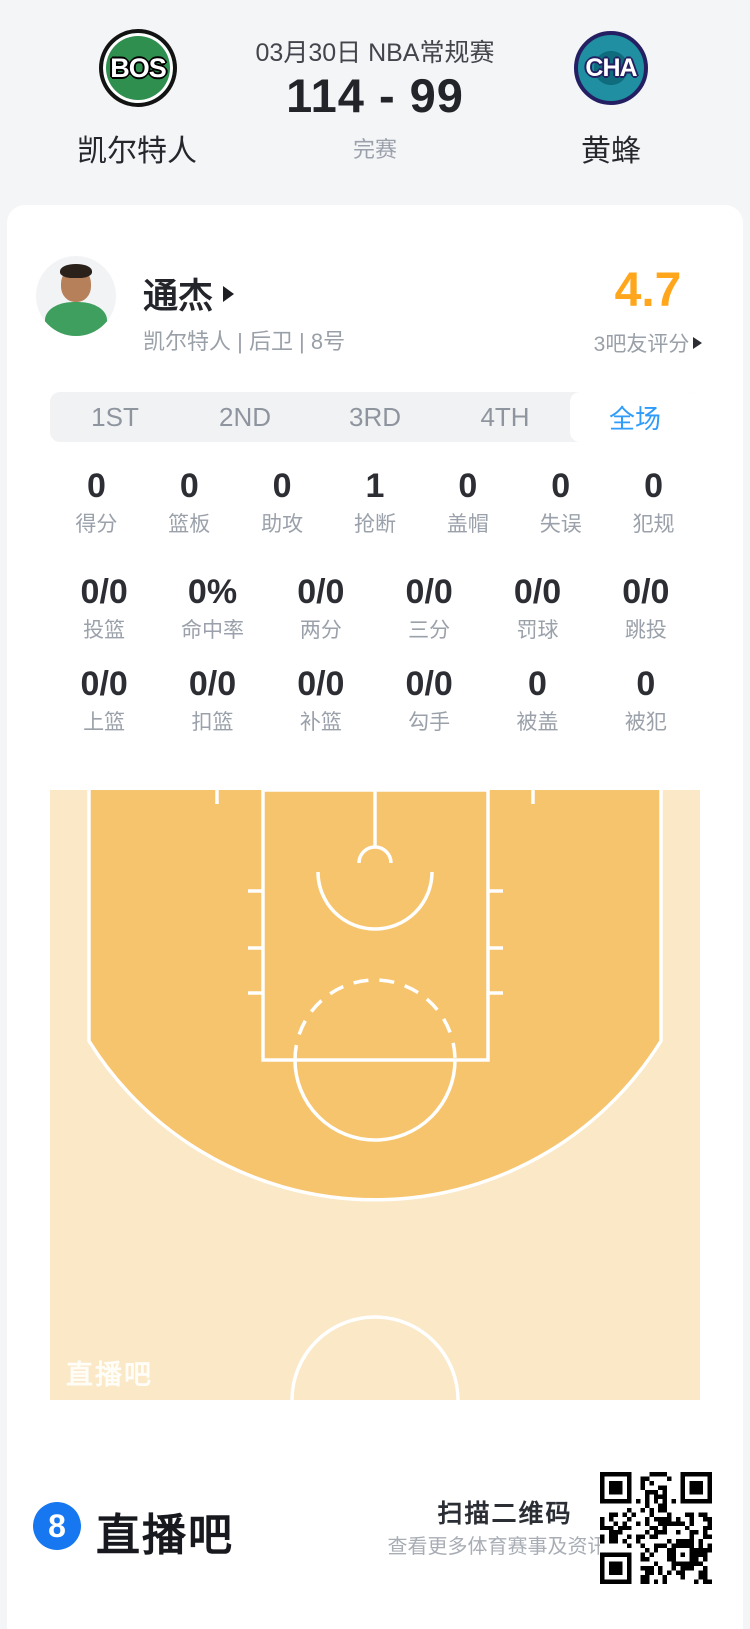 This screenshot has width=750, height=1629. Describe the element at coordinates (321, 607) in the screenshot. I see `stat-2pt: 0/0 两分` at that location.